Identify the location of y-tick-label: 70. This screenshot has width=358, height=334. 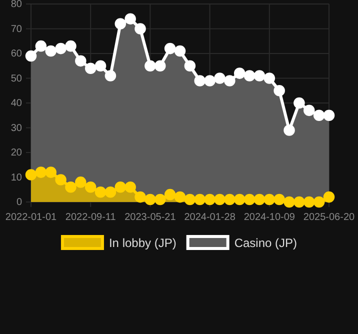
(16, 29).